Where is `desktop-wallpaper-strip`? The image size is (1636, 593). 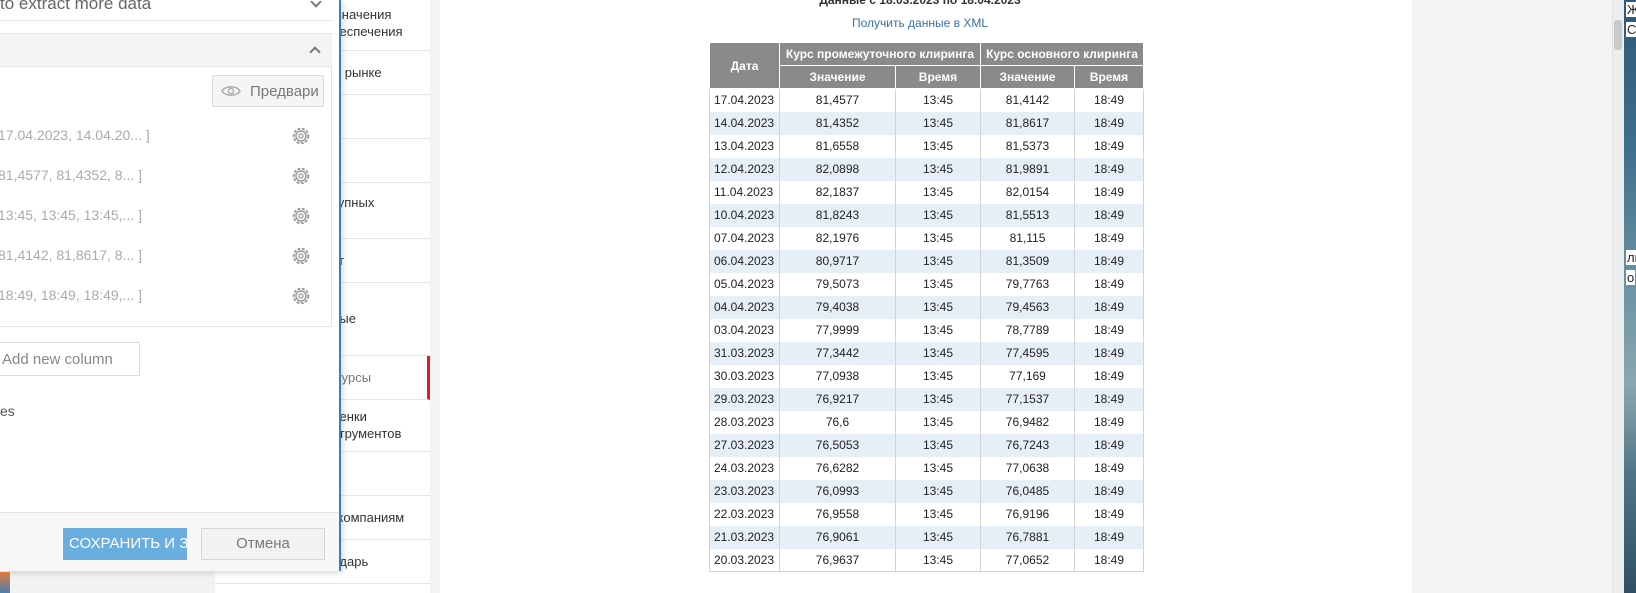
desktop-wallpaper-strip is located at coordinates (1630, 296).